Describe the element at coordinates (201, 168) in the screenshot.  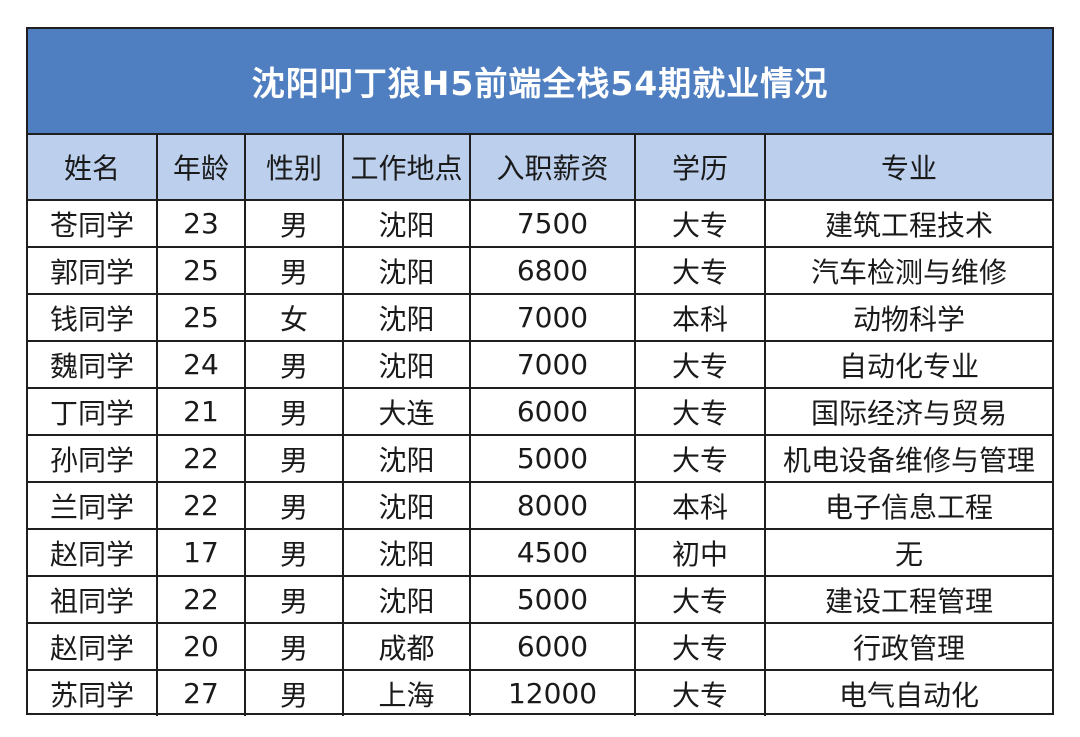
I see `column-header-age: 年龄` at that location.